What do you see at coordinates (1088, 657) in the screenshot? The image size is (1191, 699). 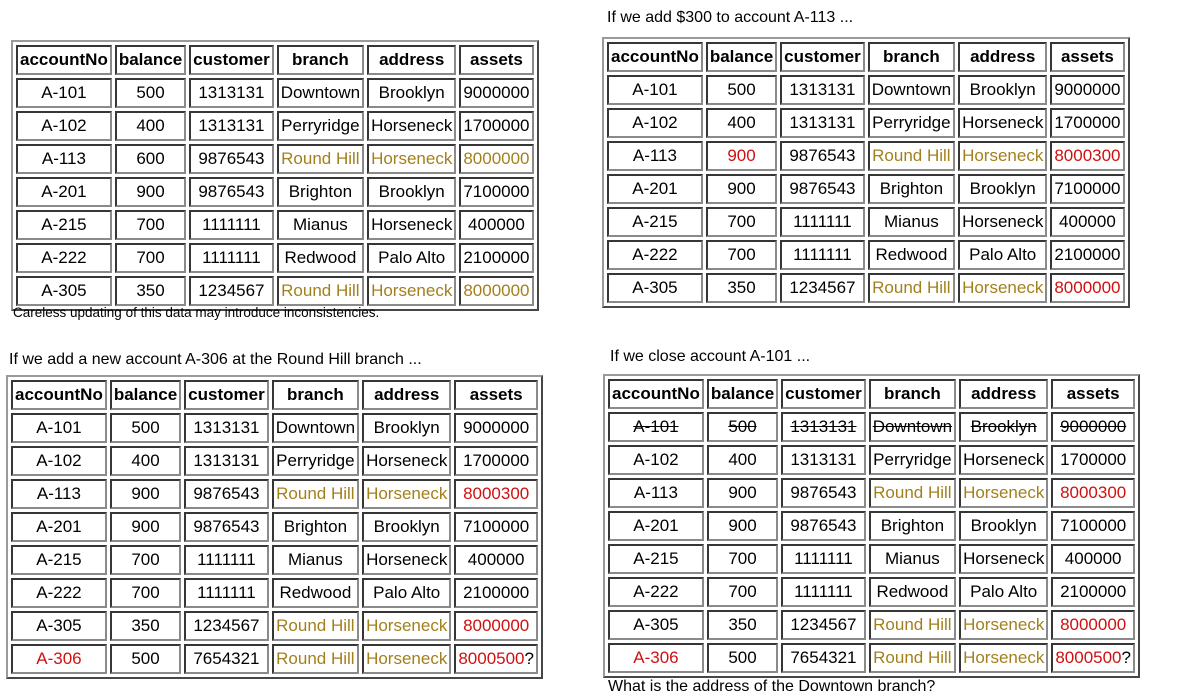 I see `cell-value: 8000500` at bounding box center [1088, 657].